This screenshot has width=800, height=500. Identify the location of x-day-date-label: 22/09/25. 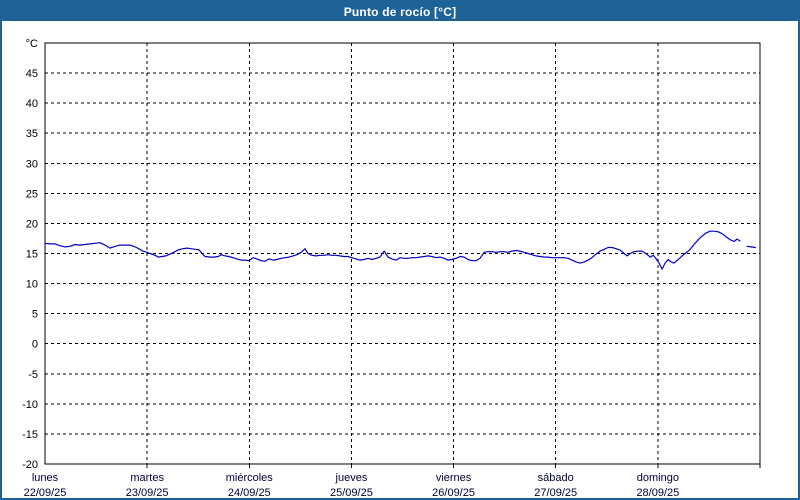
(45, 493).